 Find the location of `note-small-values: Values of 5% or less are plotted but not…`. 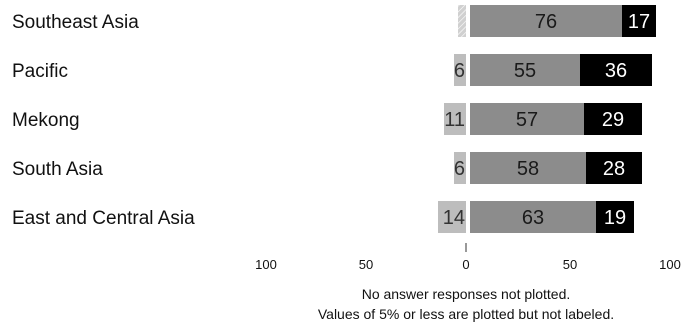

note-small-values: Values of 5% or less are plotted but not… is located at coordinates (466, 314).